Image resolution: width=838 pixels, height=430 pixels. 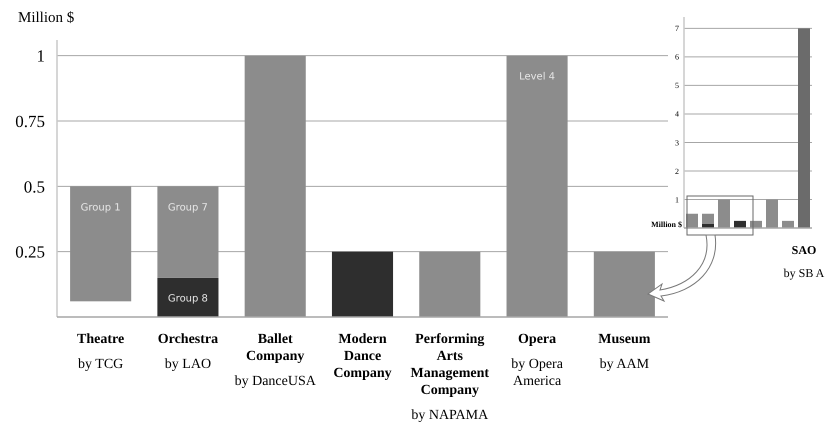 I want to click on data-label: Group 8, so click(x=188, y=298).